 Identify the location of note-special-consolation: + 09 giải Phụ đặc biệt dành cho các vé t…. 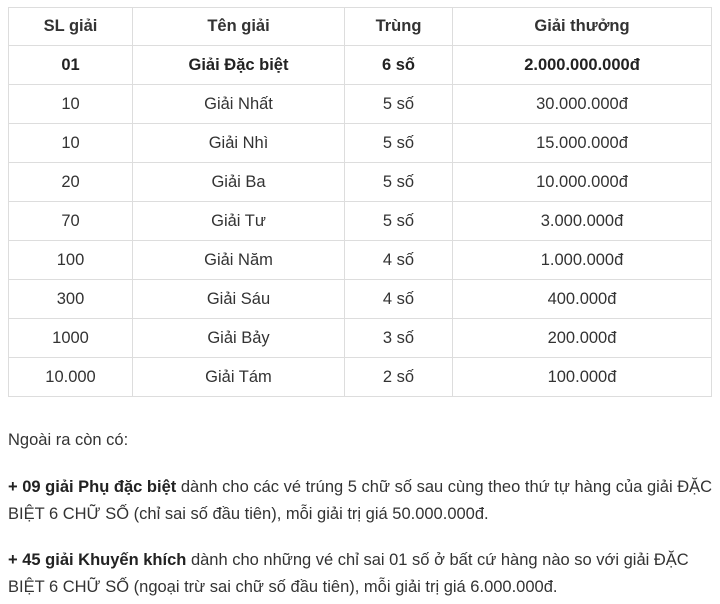
(363, 500).